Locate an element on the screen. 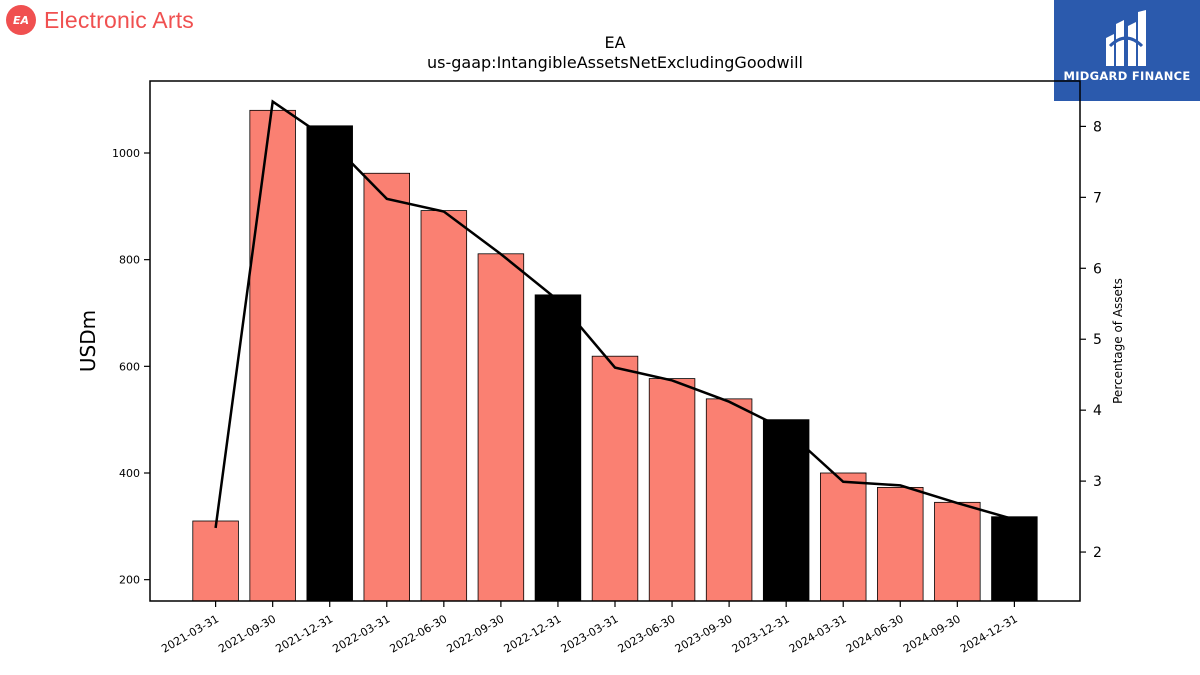 The width and height of the screenshot is (1200, 675). x-tick-label: 2023-06-30 is located at coordinates (647, 633).